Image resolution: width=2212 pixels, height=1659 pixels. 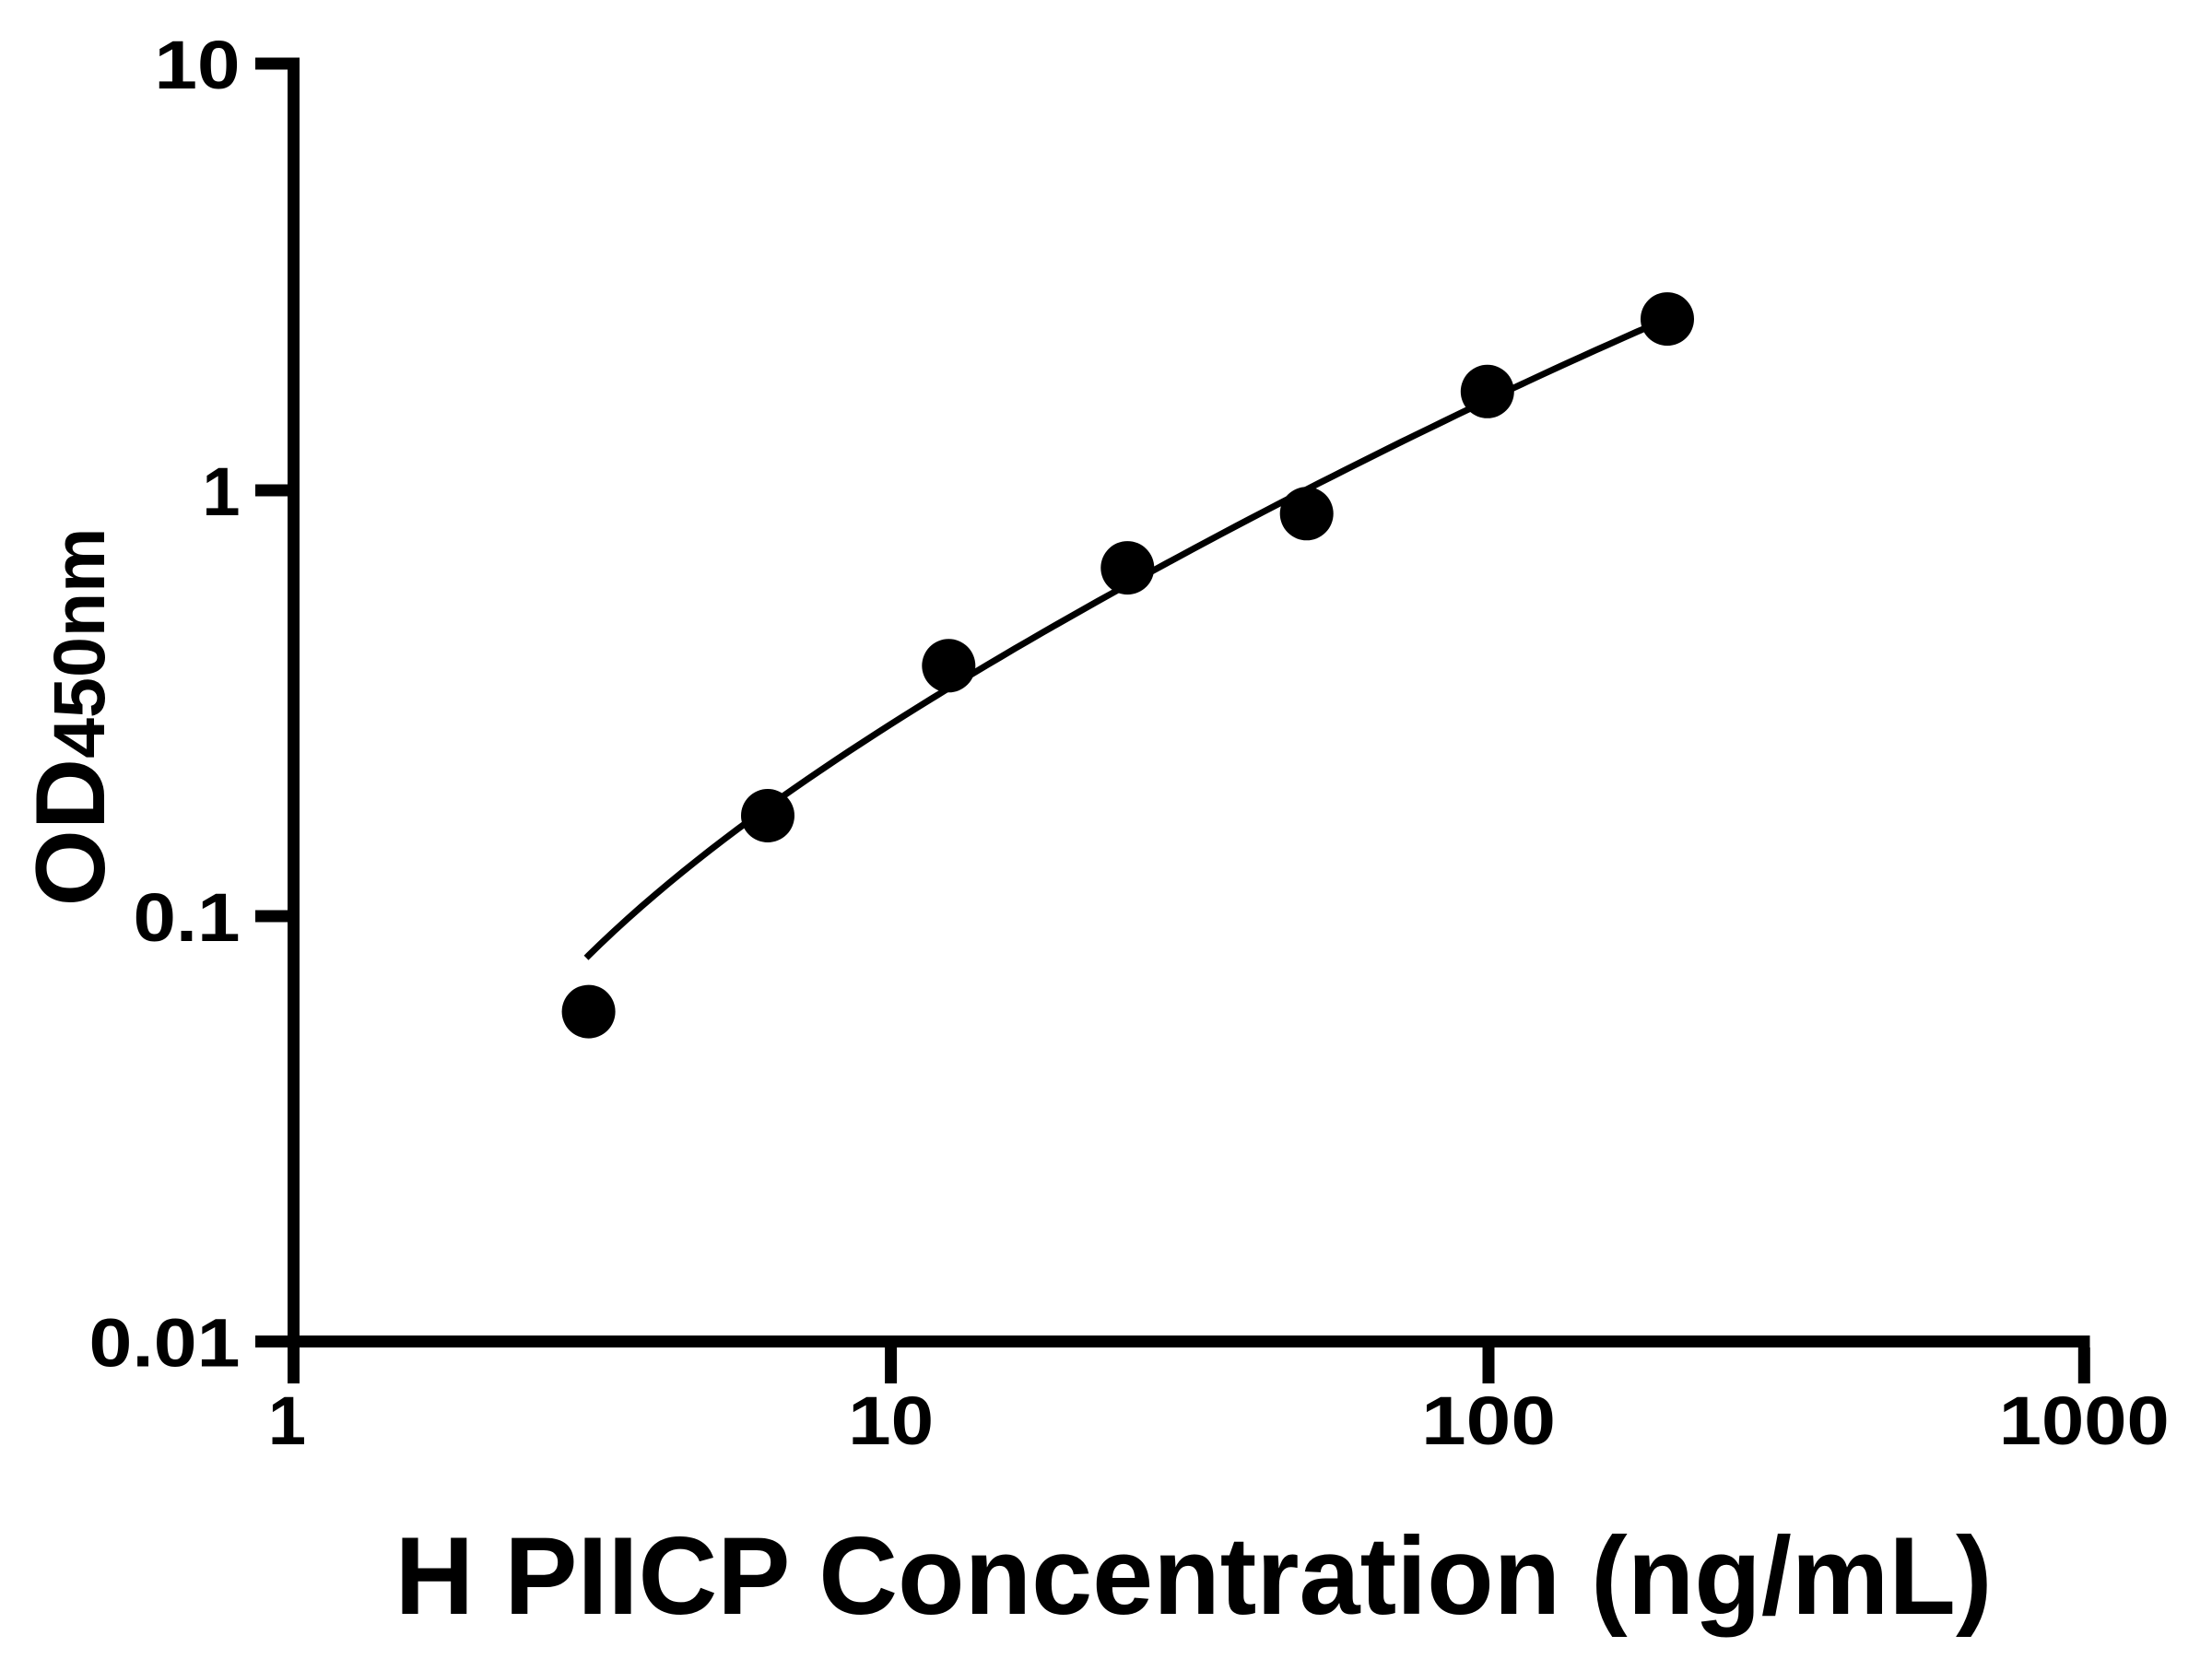 What do you see at coordinates (165, 1343) in the screenshot?
I see `svg-text: 0.01` at bounding box center [165, 1343].